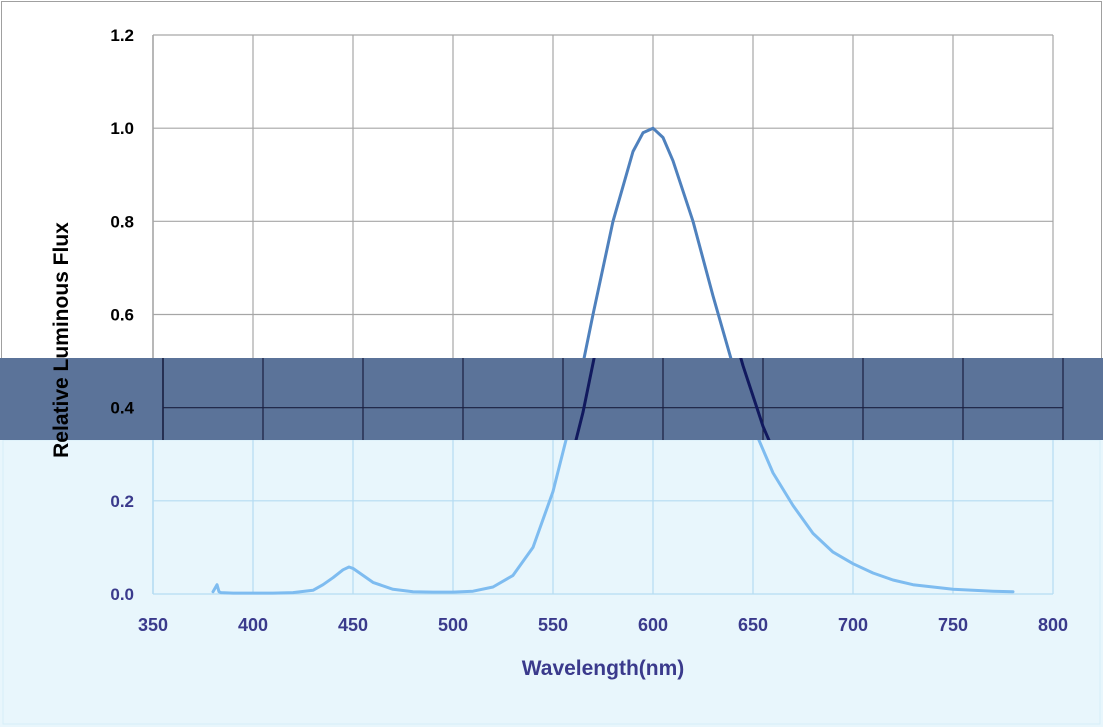 This screenshot has width=1103, height=727. Describe the element at coordinates (353, 625) in the screenshot. I see `x-tick-label: 450` at that location.